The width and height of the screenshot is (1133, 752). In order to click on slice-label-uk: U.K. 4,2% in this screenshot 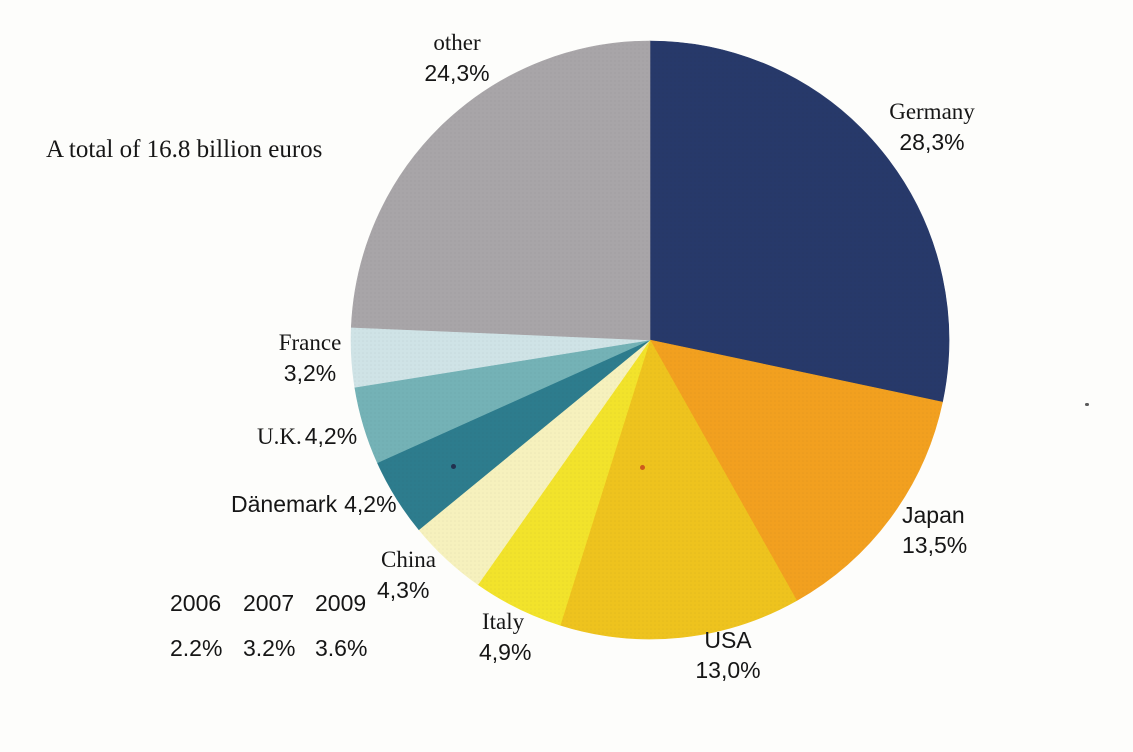, I will do `click(307, 436)`.